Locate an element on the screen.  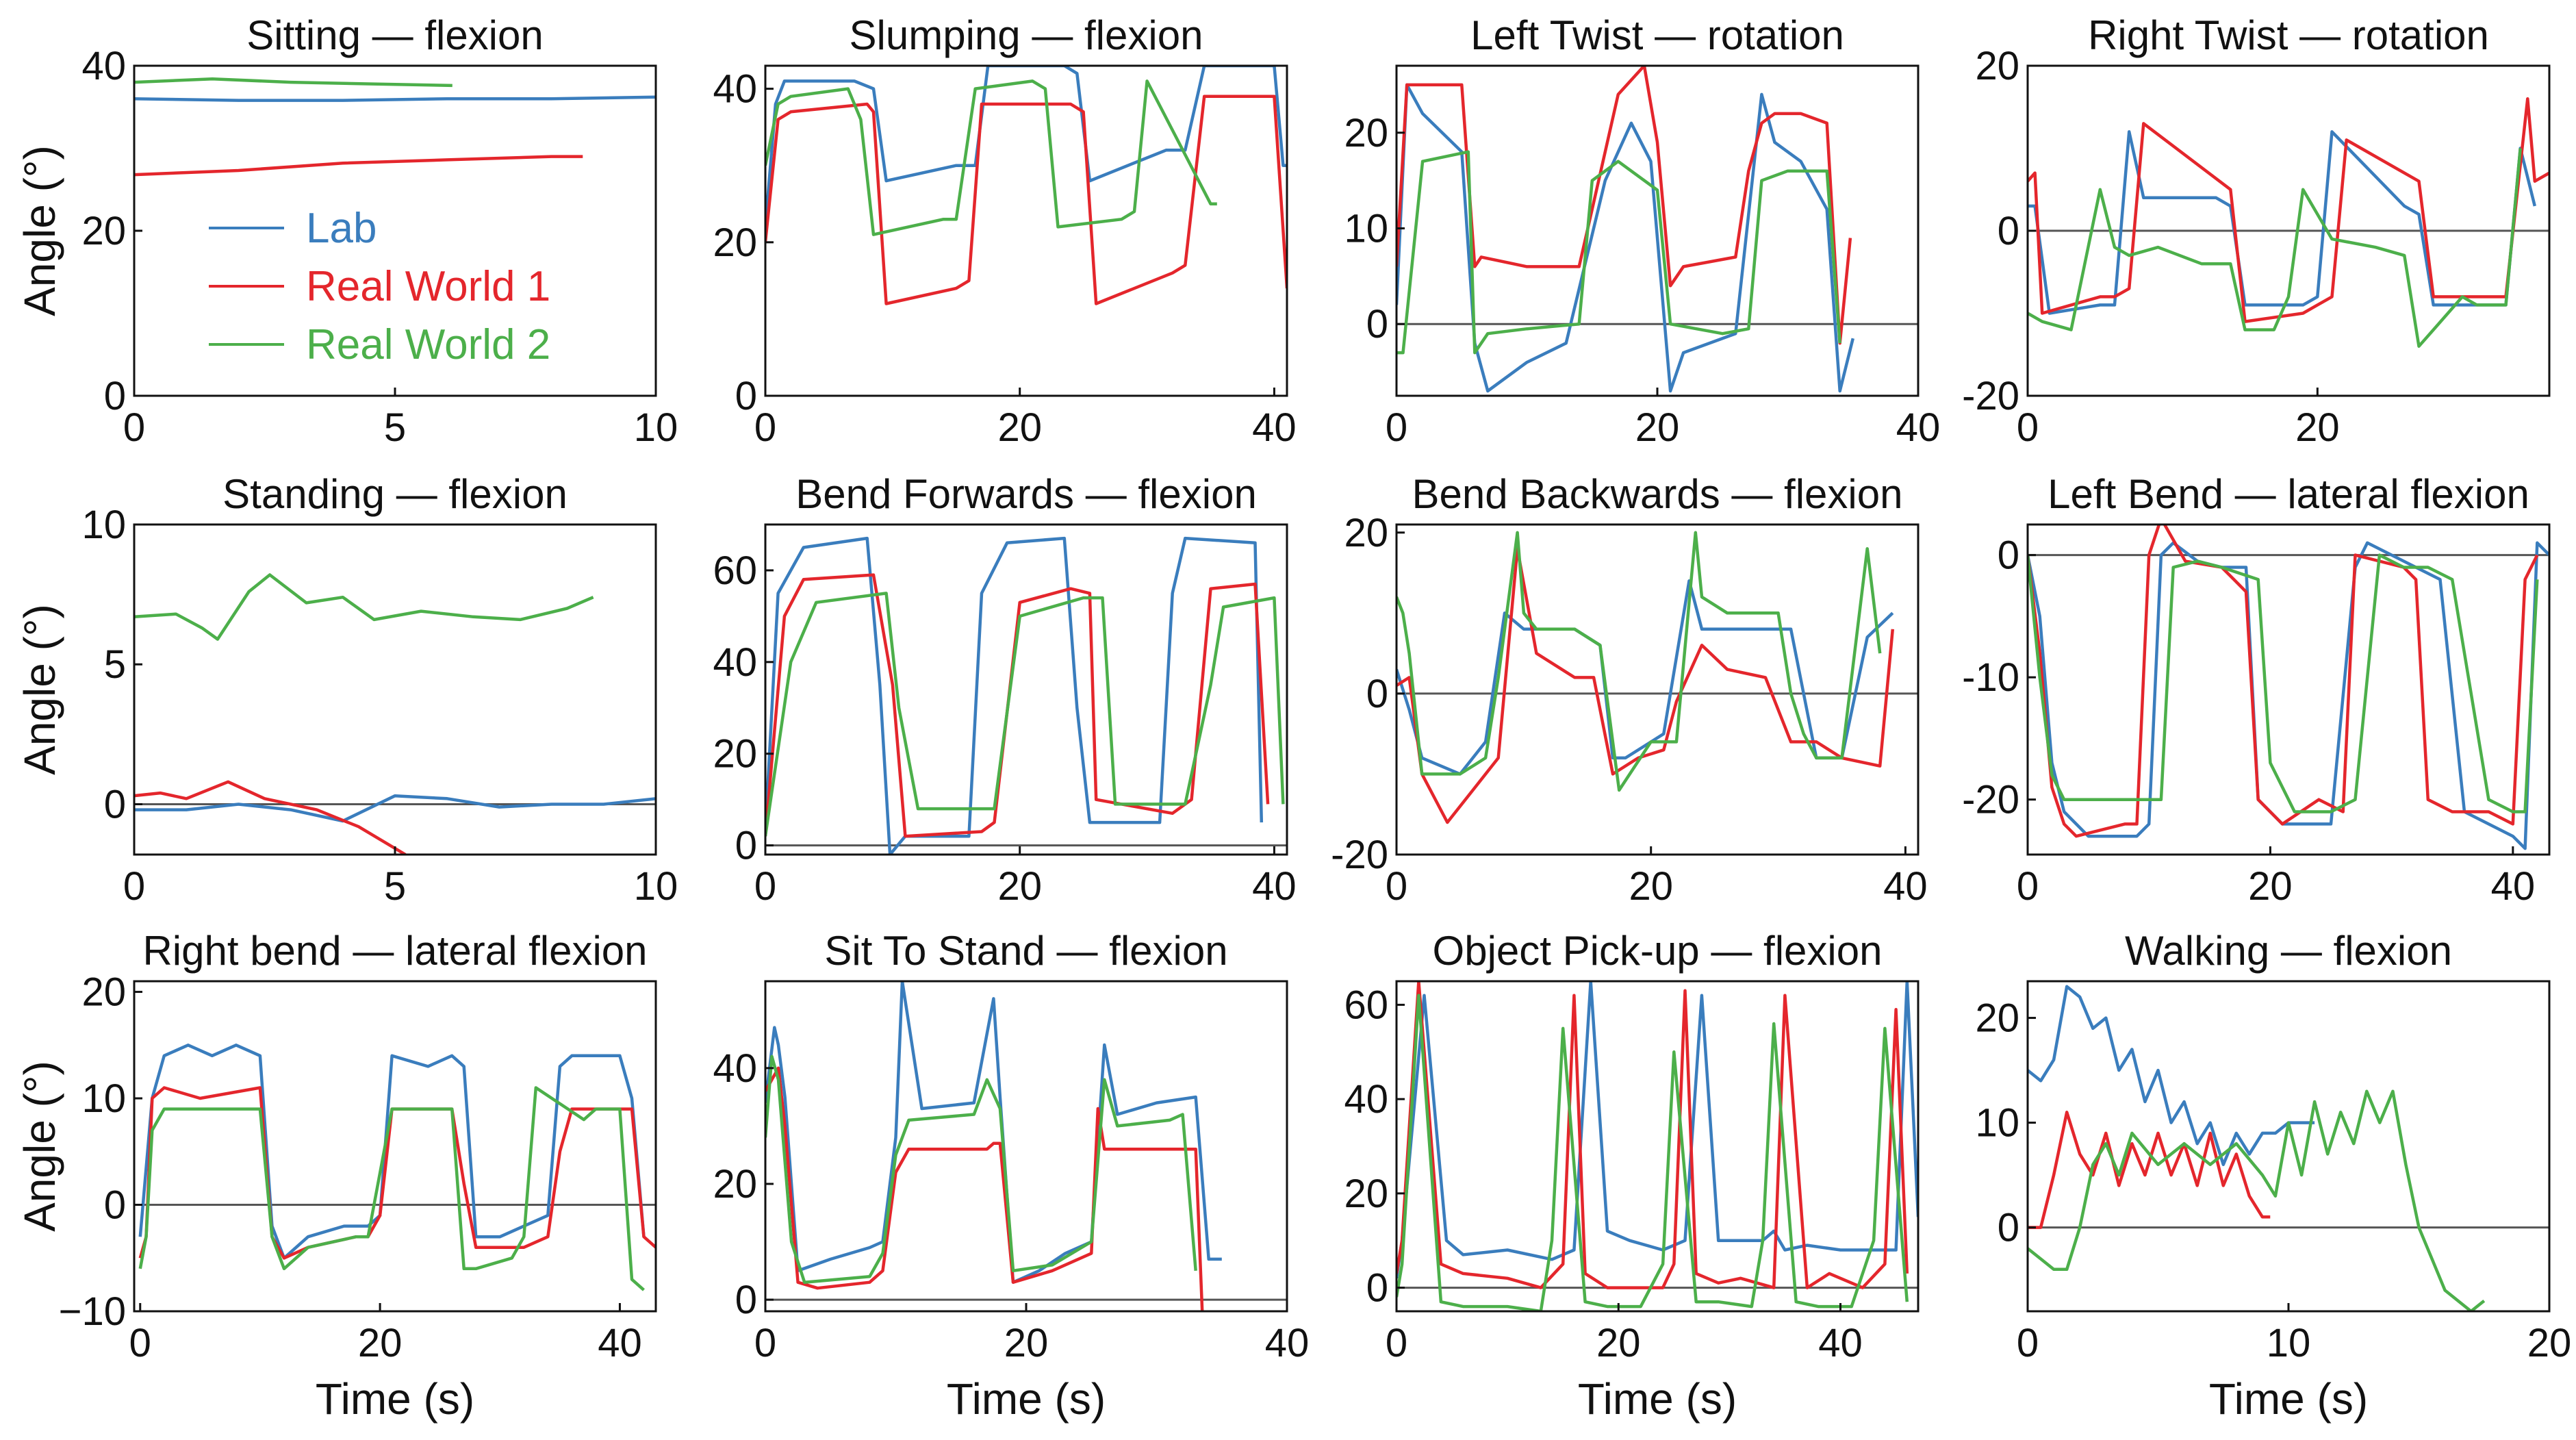
chart-title: Sitting — flexion is located at coordinates (395, 35).